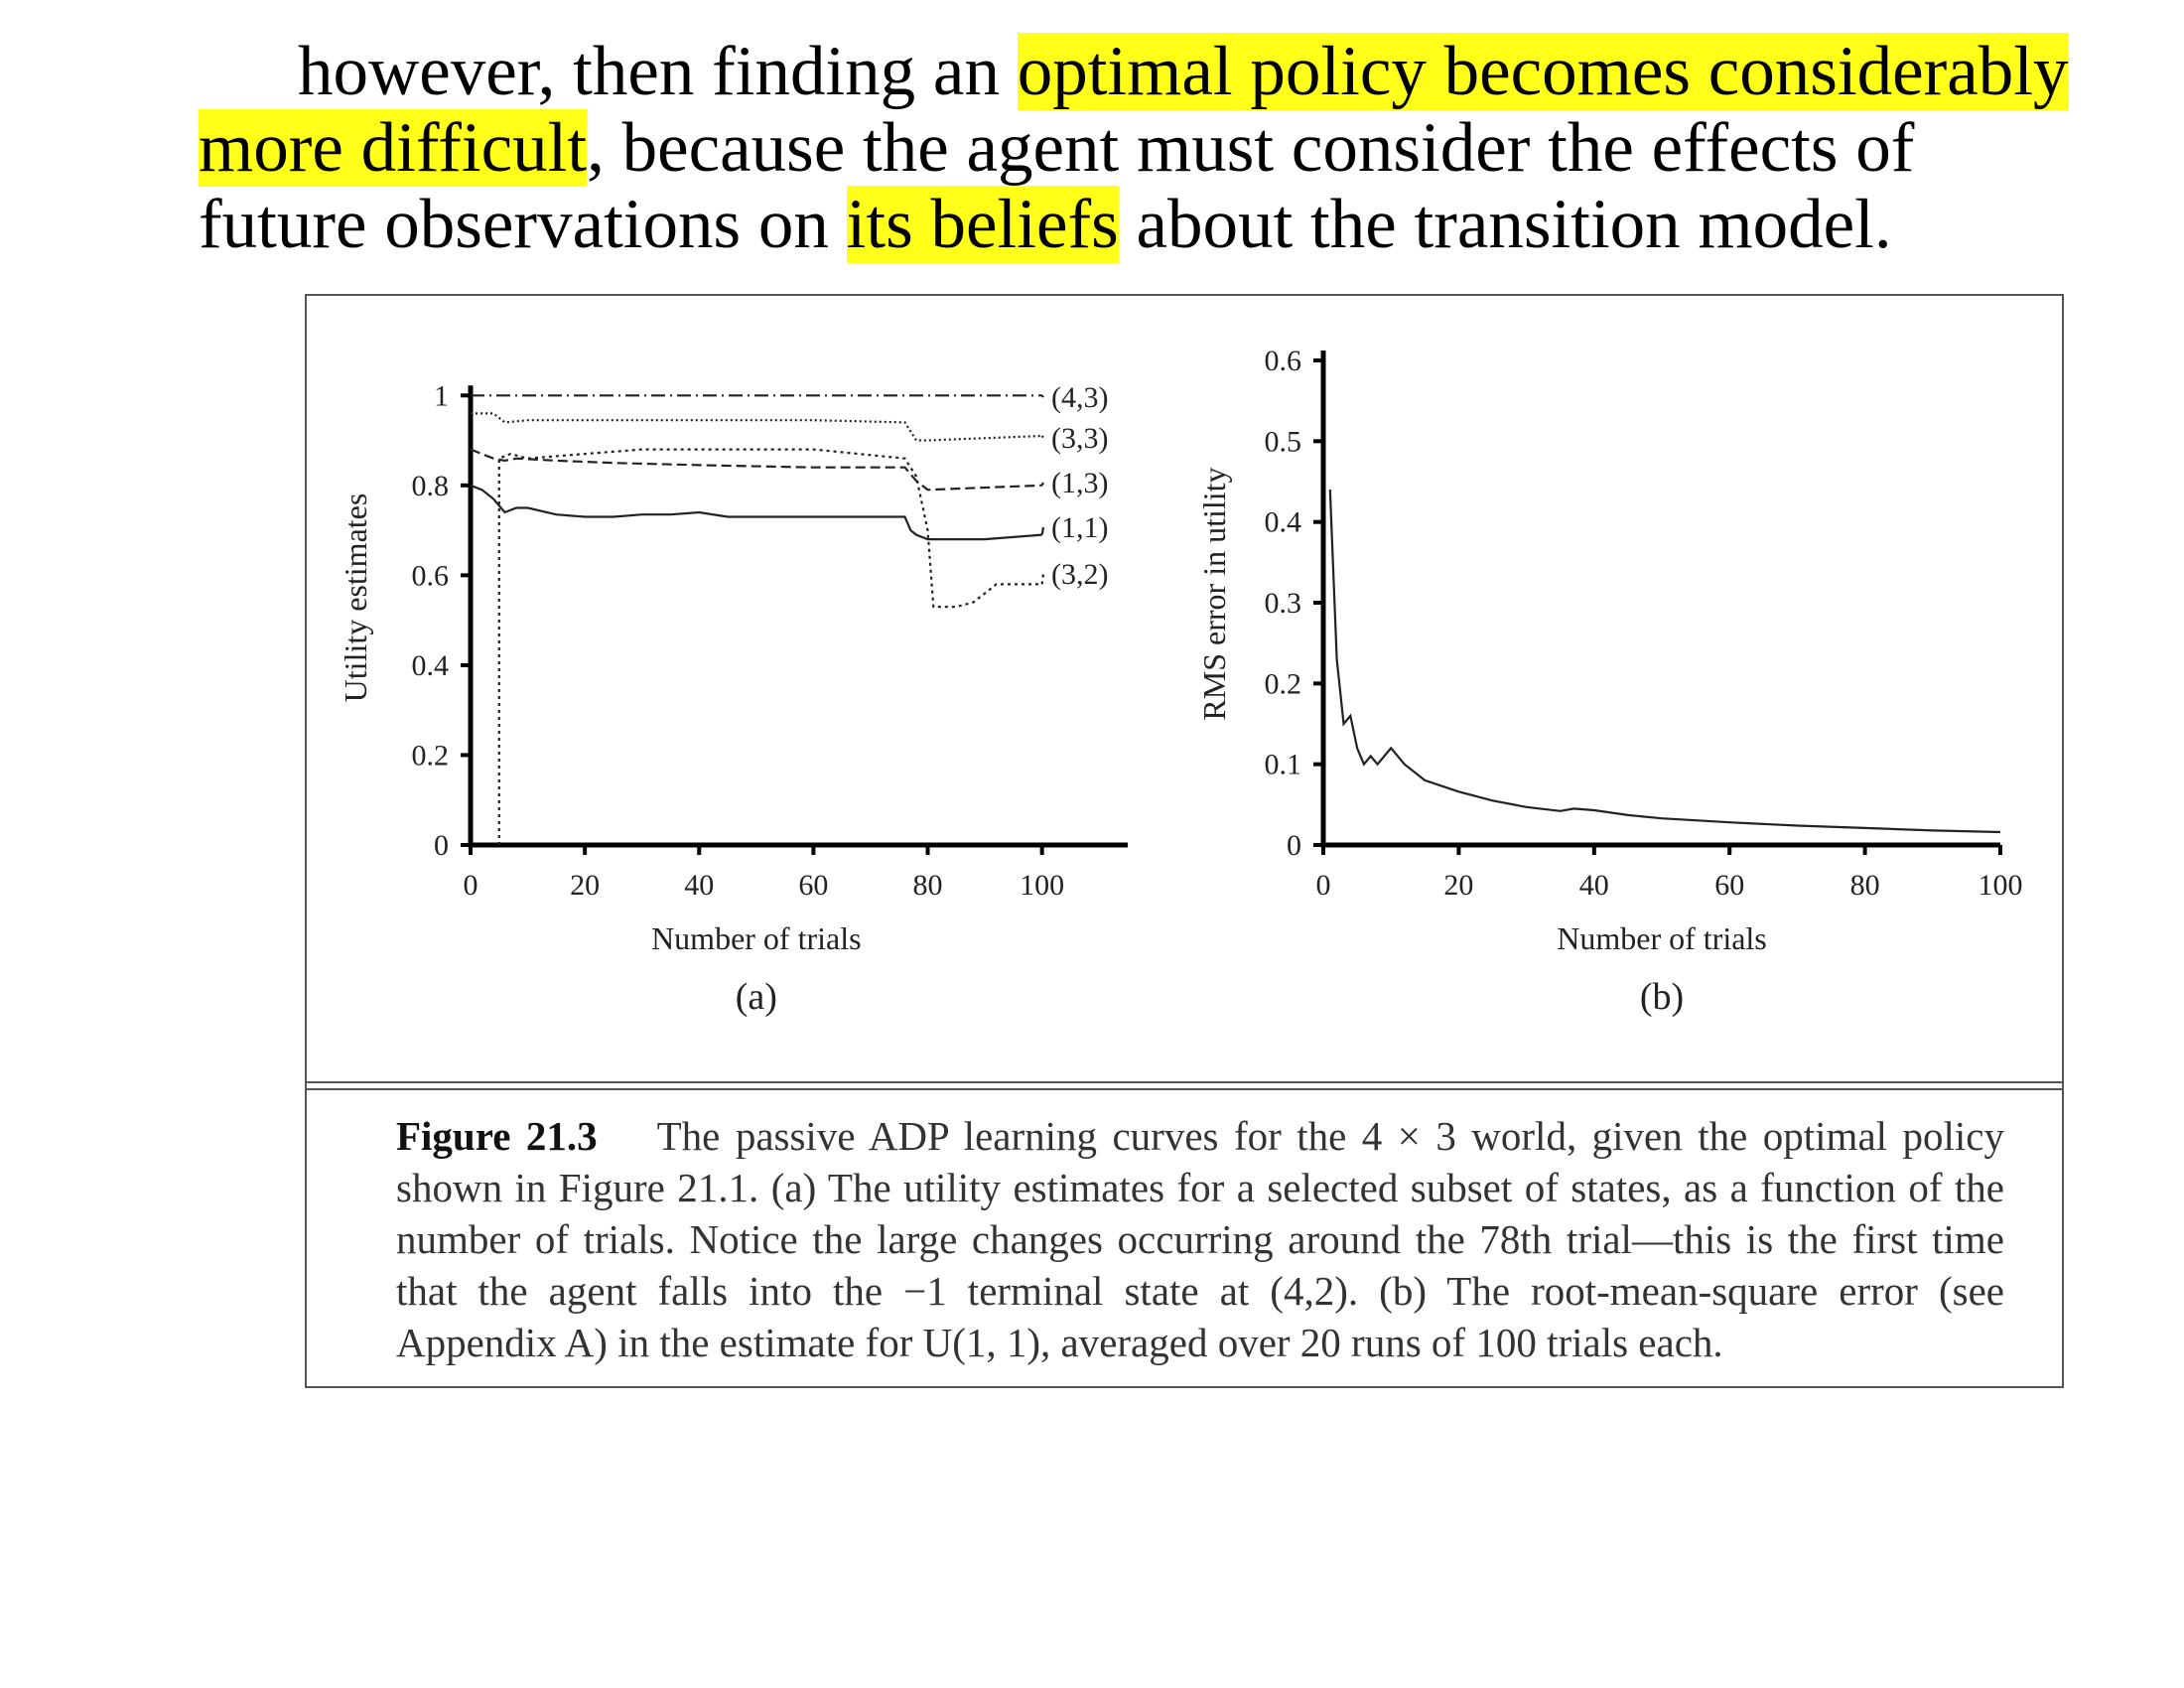 The image size is (2184, 1688). What do you see at coordinates (982, 224) in the screenshot?
I see `highlighted-text: its beliefs` at bounding box center [982, 224].